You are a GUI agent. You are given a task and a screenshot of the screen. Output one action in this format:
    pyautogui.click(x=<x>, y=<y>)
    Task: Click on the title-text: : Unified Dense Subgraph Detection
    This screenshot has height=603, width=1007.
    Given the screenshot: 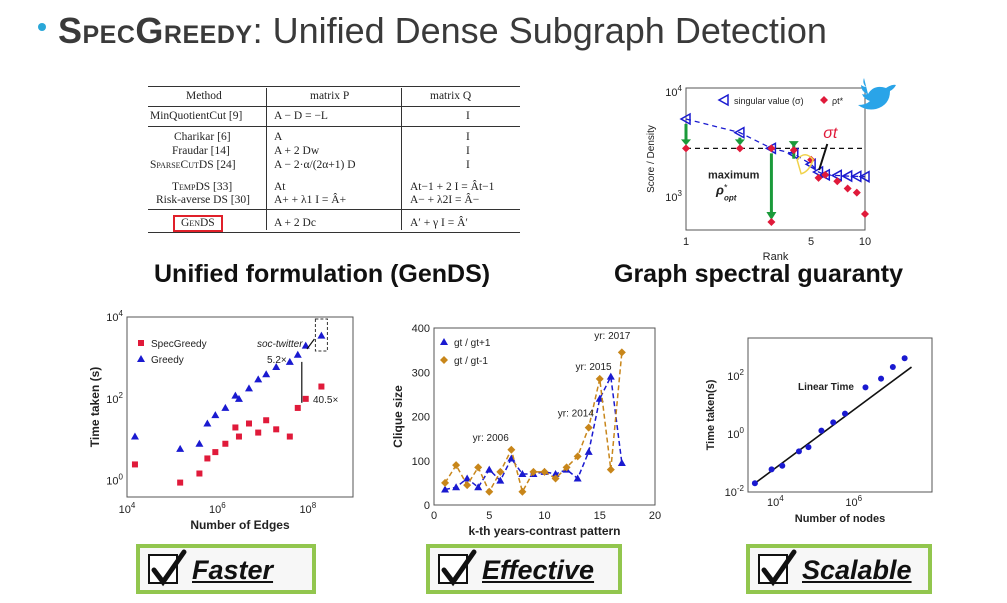 What is the action you would take?
    pyautogui.click(x=539, y=30)
    